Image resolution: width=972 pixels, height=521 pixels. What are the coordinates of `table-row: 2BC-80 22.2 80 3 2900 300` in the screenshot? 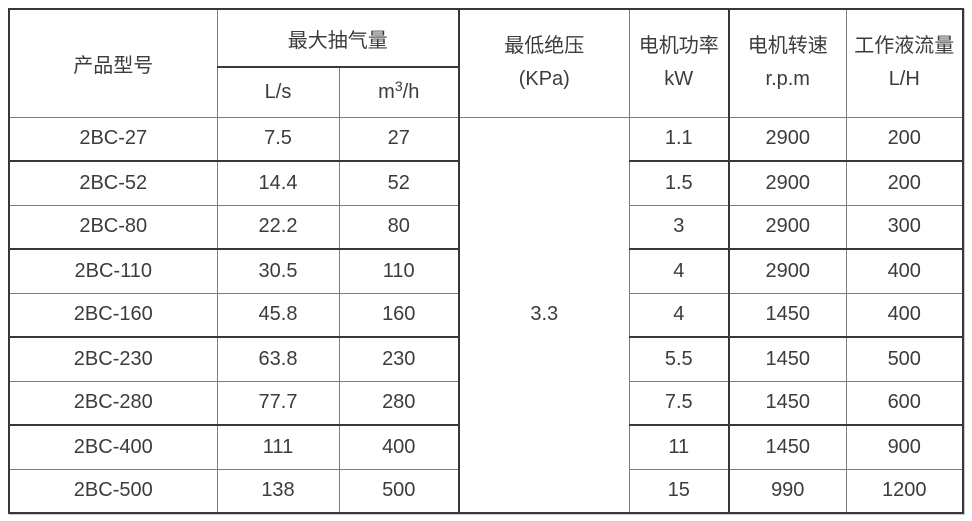 It's located at (486, 227).